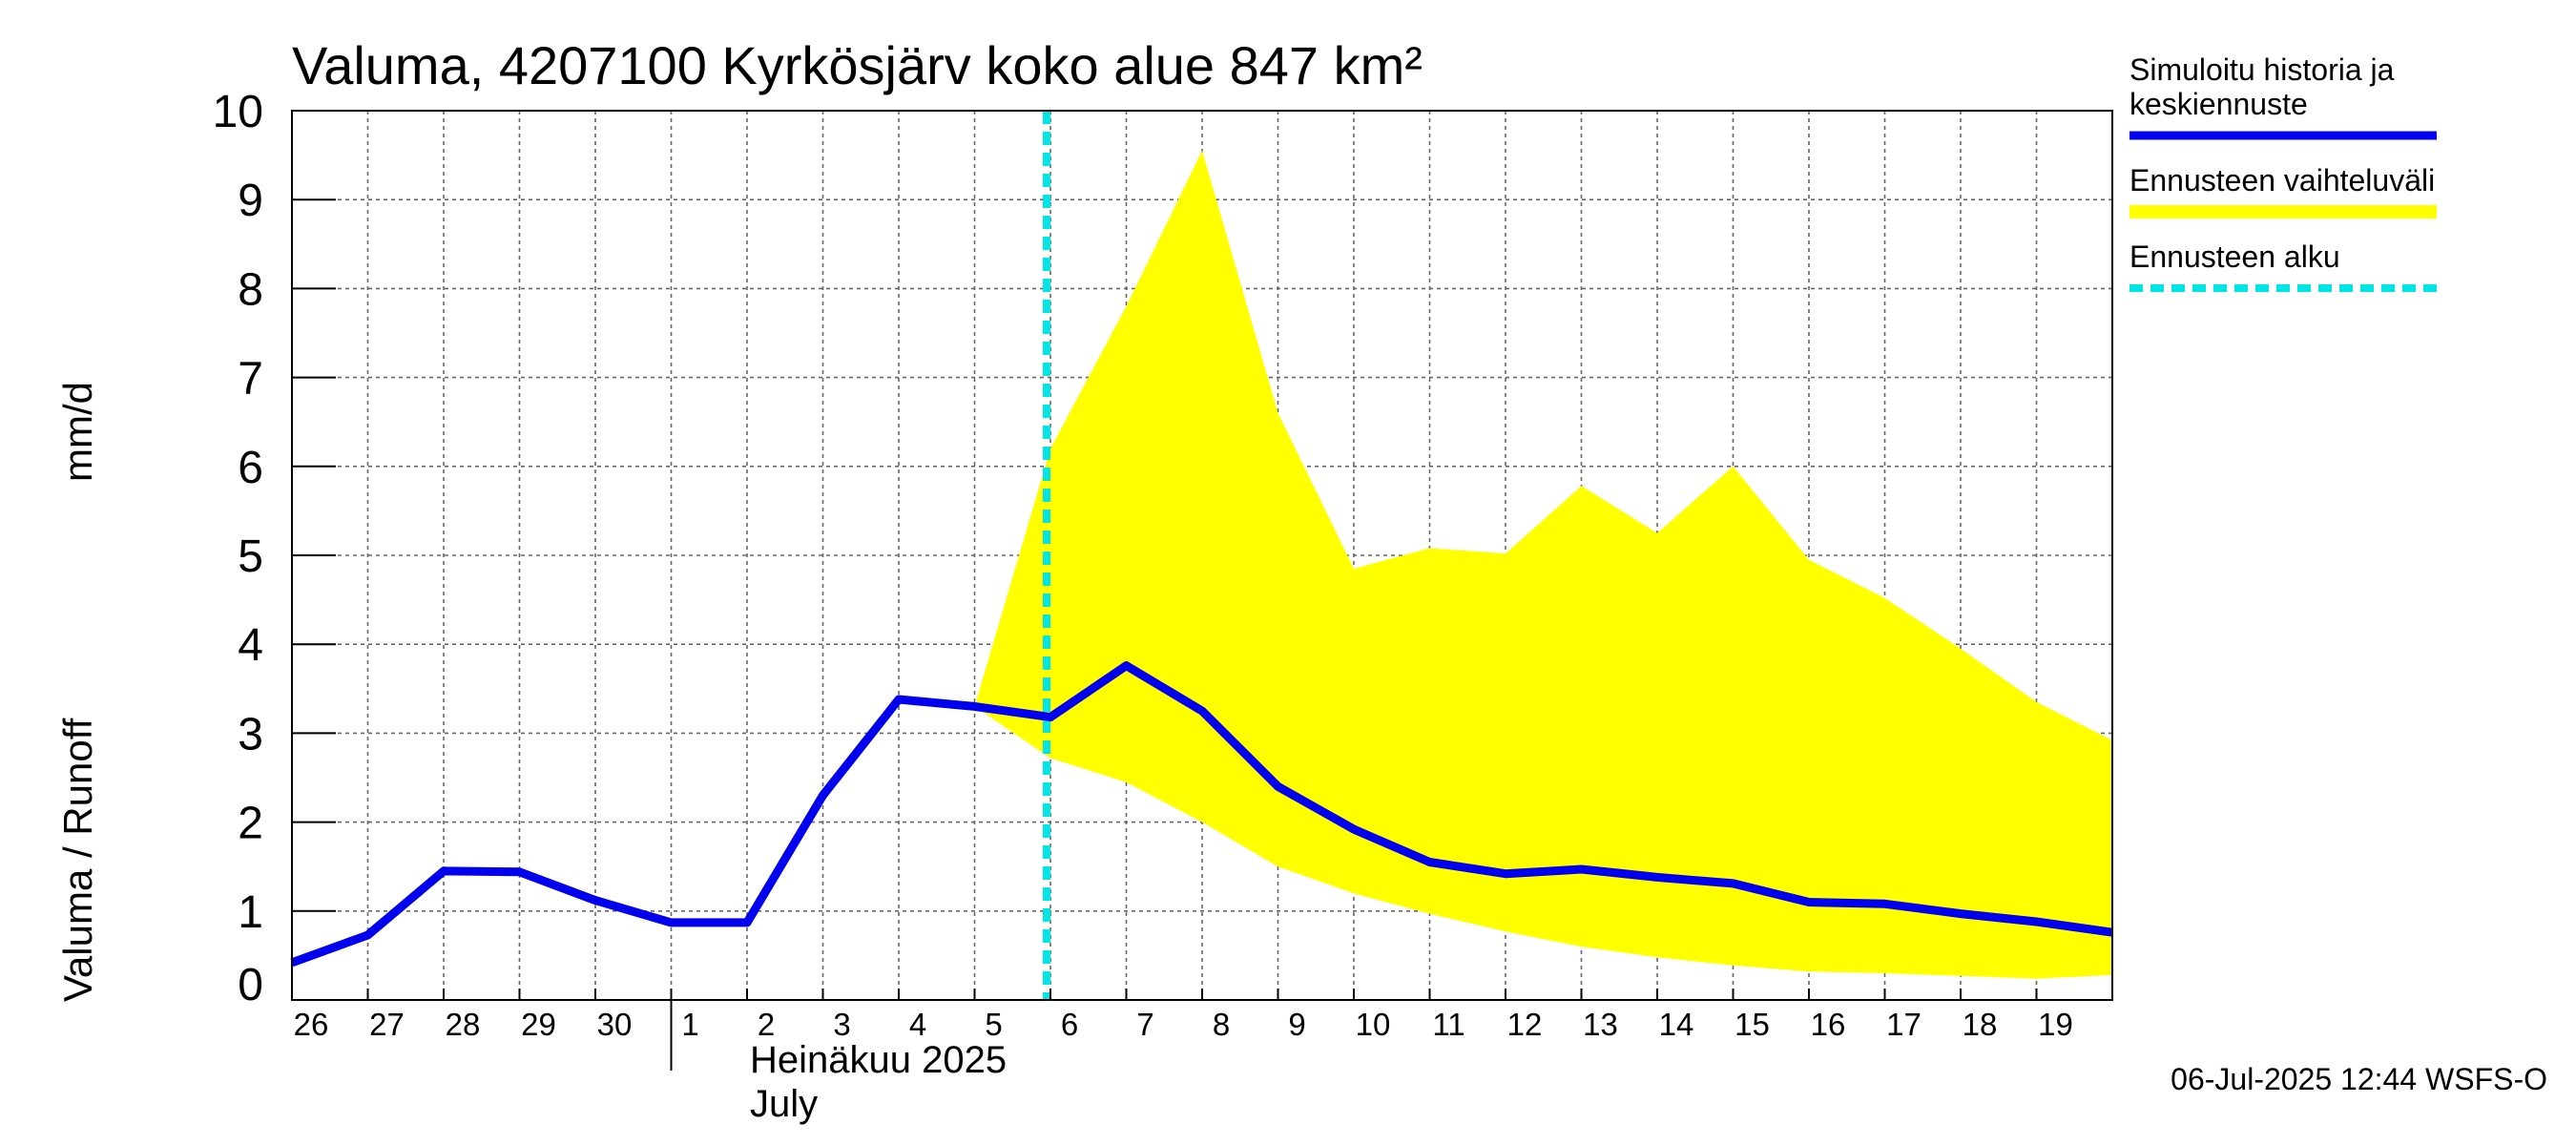  Describe the element at coordinates (387, 1025) in the screenshot. I see `x-tick-label: 27` at that location.